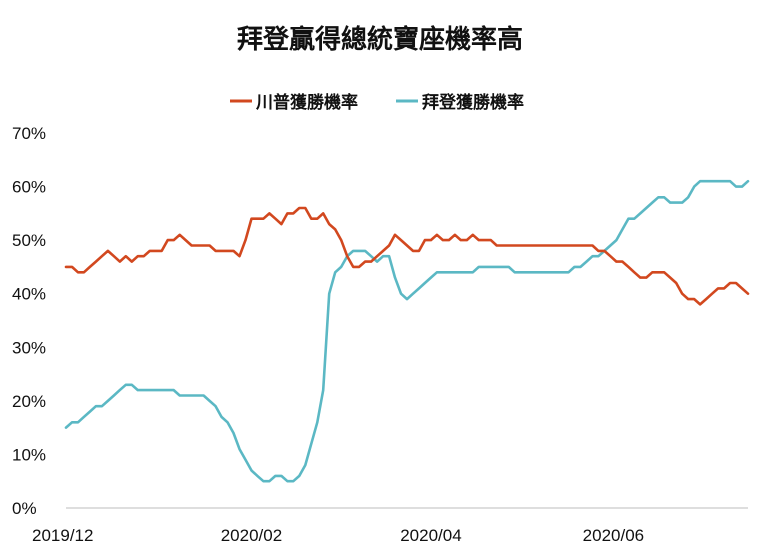 The width and height of the screenshot is (760, 554). I want to click on x-tick-label: 2019/12, so click(62, 535).